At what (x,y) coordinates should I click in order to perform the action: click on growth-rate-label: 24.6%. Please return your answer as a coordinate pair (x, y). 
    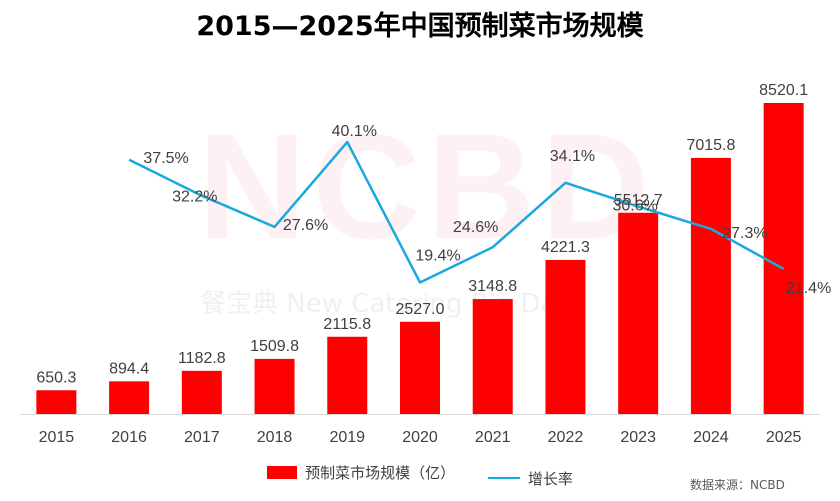
    Looking at the image, I should click on (475, 227).